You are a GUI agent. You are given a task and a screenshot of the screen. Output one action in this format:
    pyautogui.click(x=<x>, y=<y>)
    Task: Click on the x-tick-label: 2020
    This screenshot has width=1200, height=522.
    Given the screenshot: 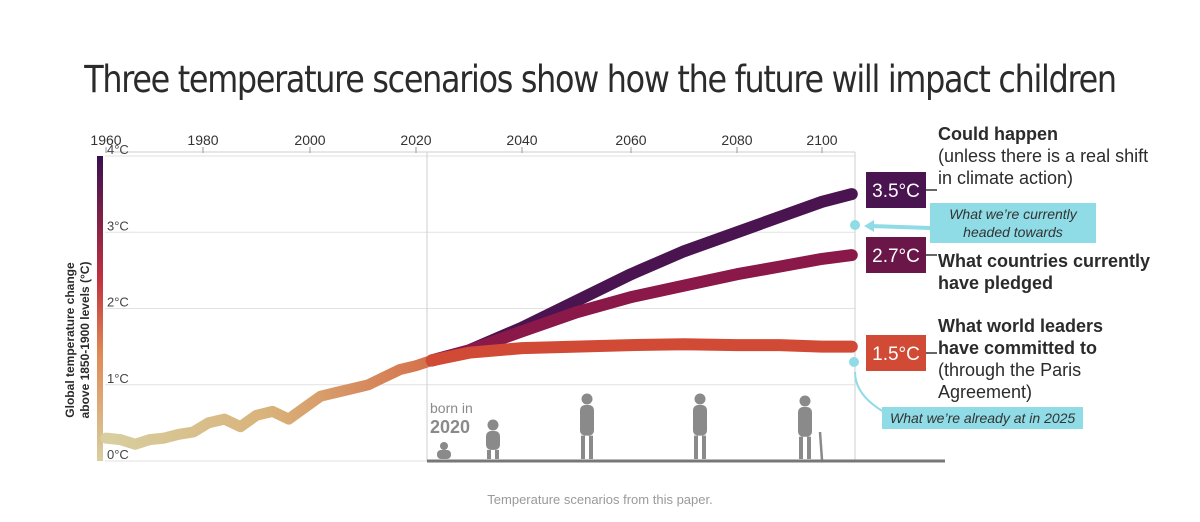 What is the action you would take?
    pyautogui.click(x=415, y=140)
    